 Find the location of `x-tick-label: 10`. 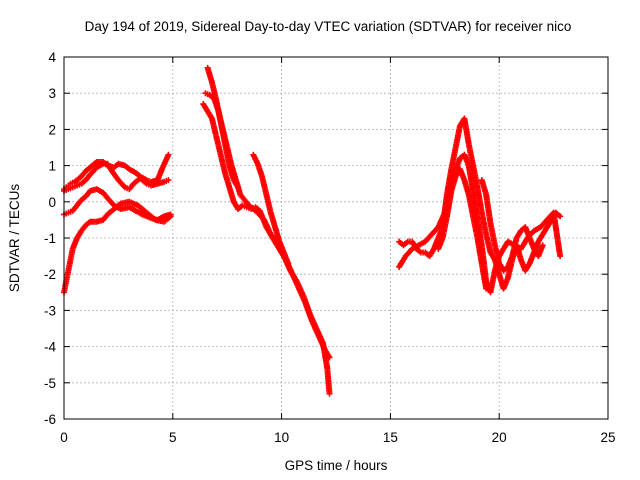

x-tick-label: 10 is located at coordinates (281, 437).